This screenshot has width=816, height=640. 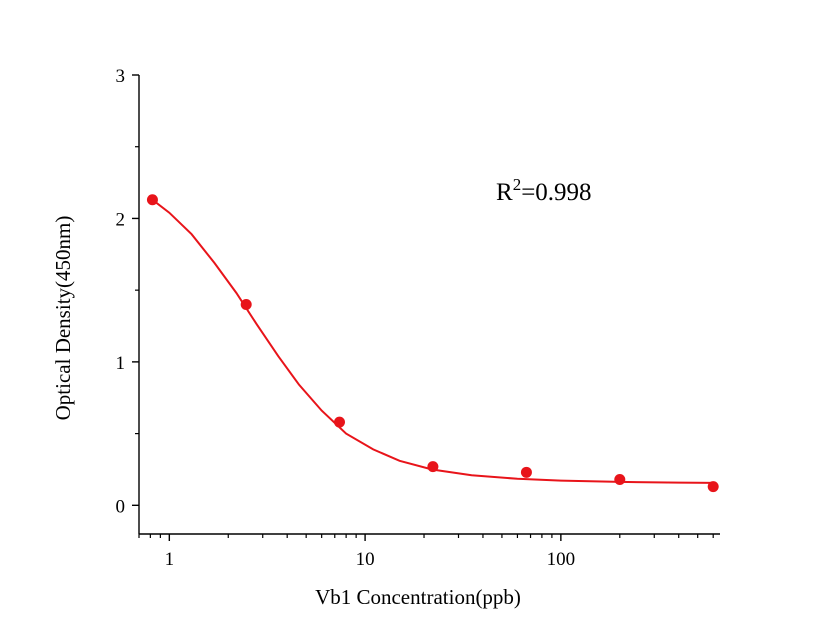 What do you see at coordinates (63, 318) in the screenshot?
I see `y-axis-title: Optical Density(450nm)` at bounding box center [63, 318].